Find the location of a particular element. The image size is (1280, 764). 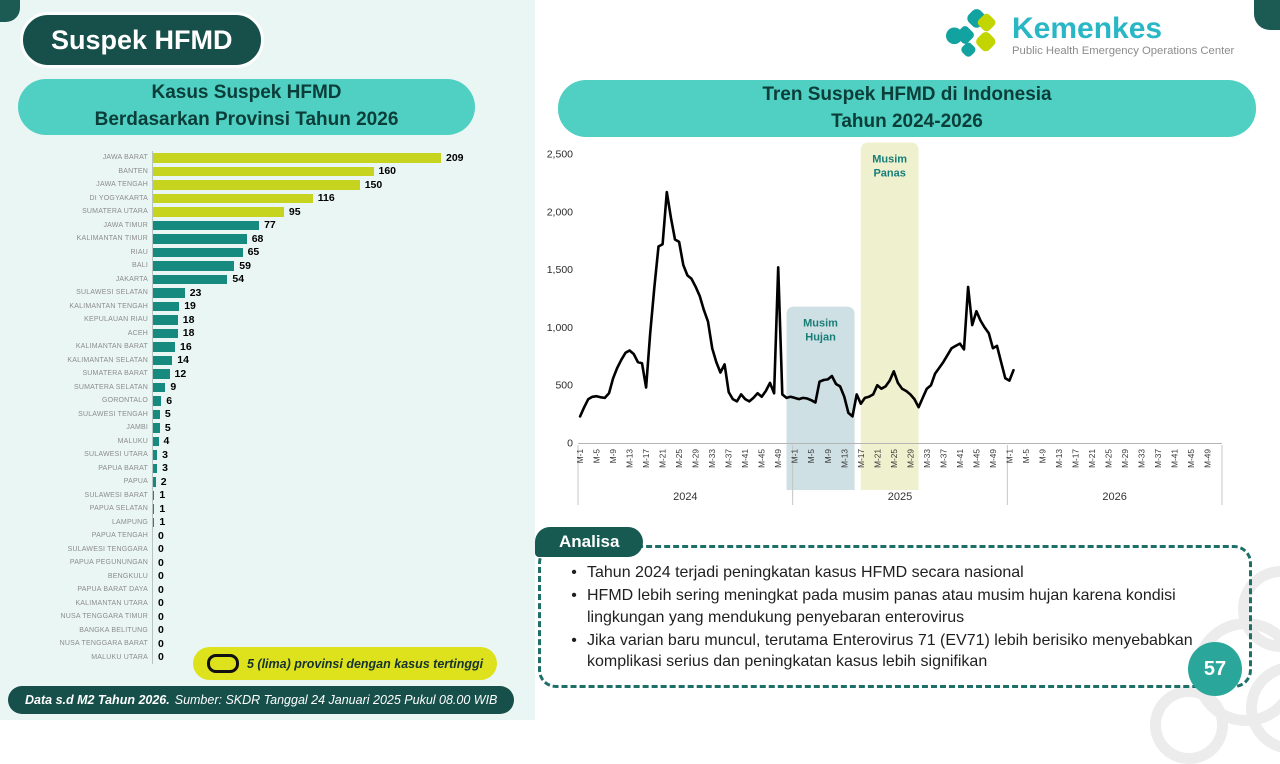

bar-row: PAPUA TENGAH 0 is located at coordinates (263, 536).